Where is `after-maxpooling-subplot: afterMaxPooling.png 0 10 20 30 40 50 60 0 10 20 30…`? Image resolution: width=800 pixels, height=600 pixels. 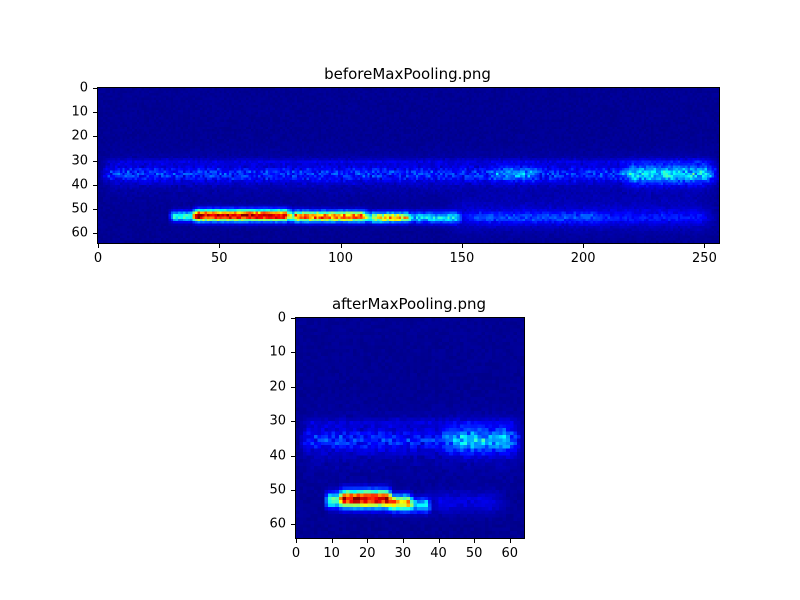
after-maxpooling-subplot: afterMaxPooling.png 0 10 20 30 40 50 60 0 10 20 30… is located at coordinates (397, 427).